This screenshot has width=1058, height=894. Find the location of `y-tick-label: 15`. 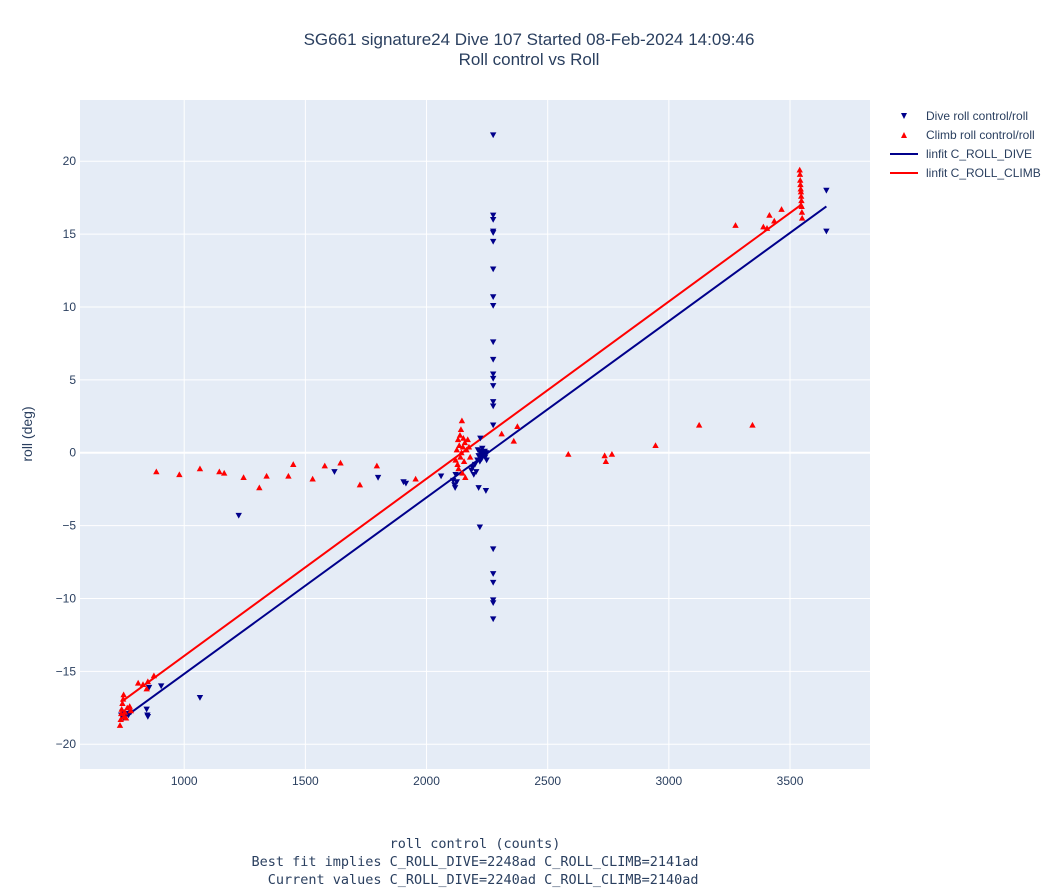

y-tick-label: 15 is located at coordinates (70, 234).